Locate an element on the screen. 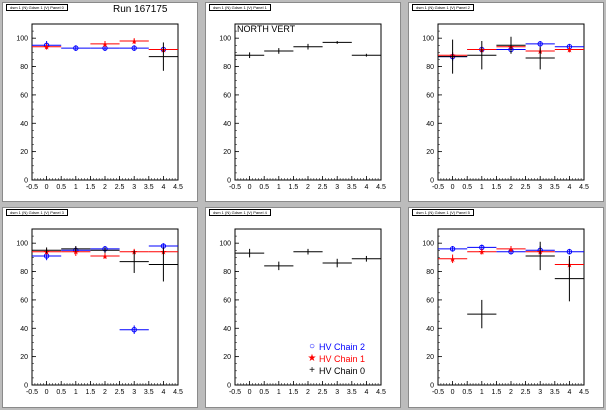 Image resolution: width=606 pixels, height=410 pixels. legend-entry-chain1: ★ HV Chain 1 is located at coordinates (335, 359).